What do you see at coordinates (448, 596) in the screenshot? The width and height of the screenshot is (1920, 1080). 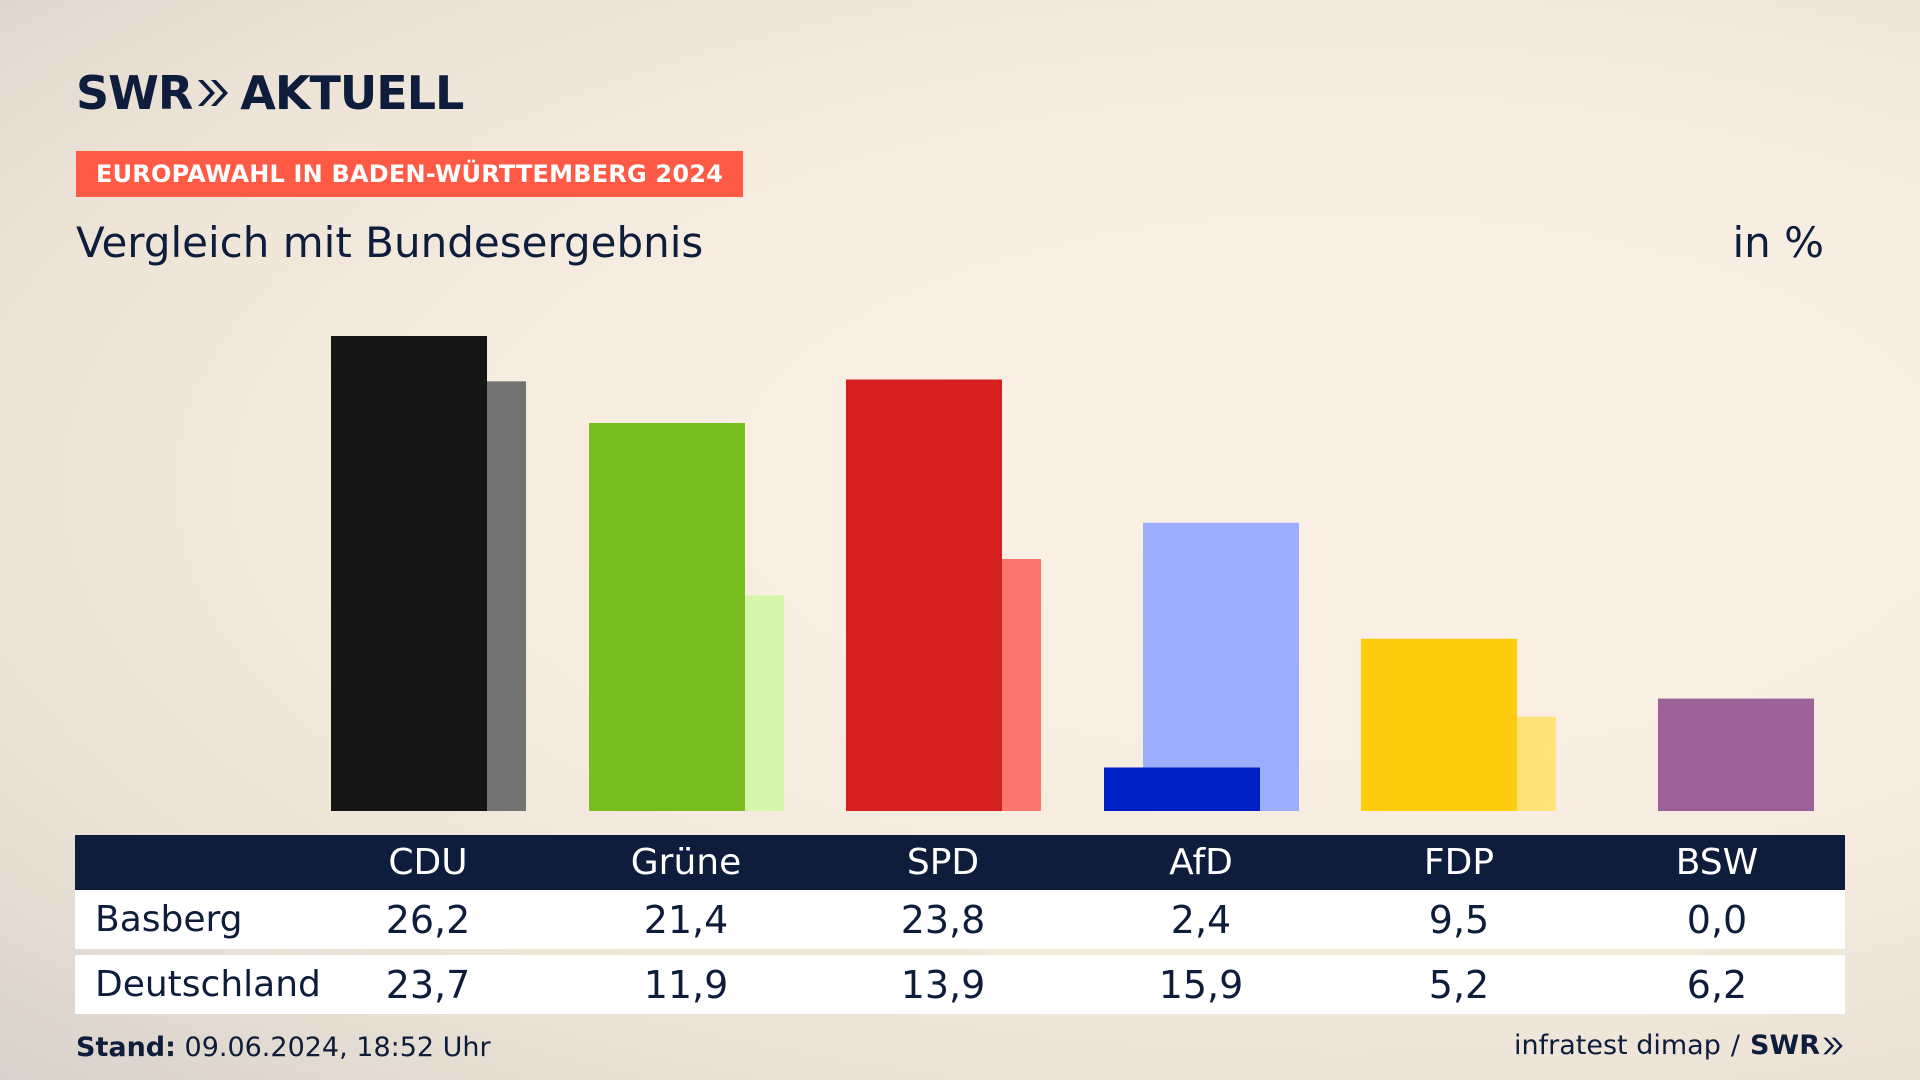 I see `bar-cdu-deutschland` at bounding box center [448, 596].